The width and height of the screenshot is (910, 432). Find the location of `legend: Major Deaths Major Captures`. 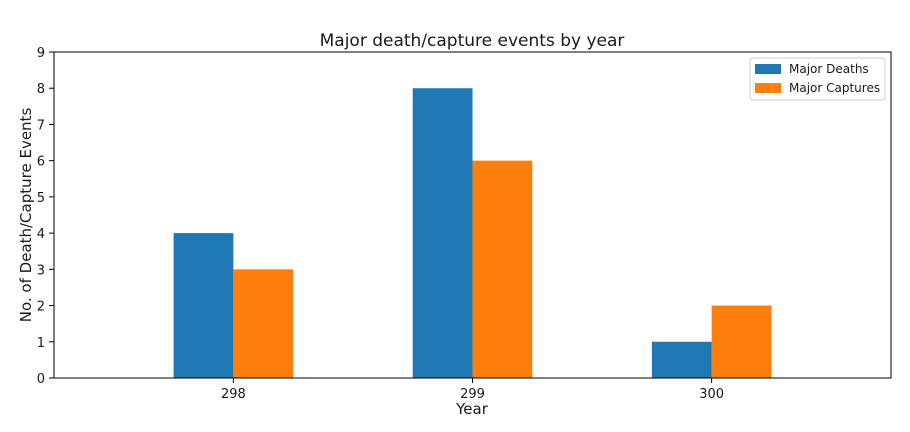

legend: Major Deaths Major Captures is located at coordinates (817, 79).